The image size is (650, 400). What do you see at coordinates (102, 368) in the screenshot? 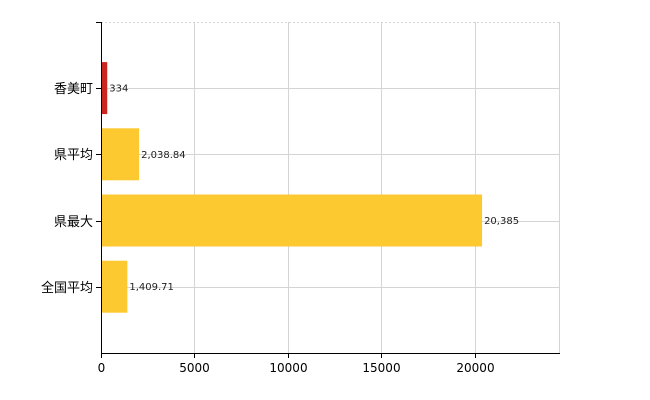
I see `x-tick-label-0: 0` at bounding box center [102, 368].